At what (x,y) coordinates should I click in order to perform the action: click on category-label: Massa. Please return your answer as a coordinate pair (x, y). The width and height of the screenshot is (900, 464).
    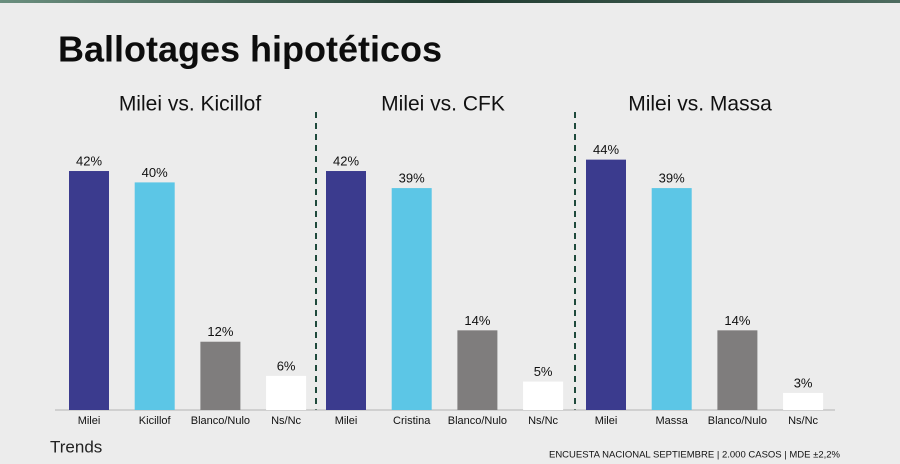
    Looking at the image, I should click on (671, 421).